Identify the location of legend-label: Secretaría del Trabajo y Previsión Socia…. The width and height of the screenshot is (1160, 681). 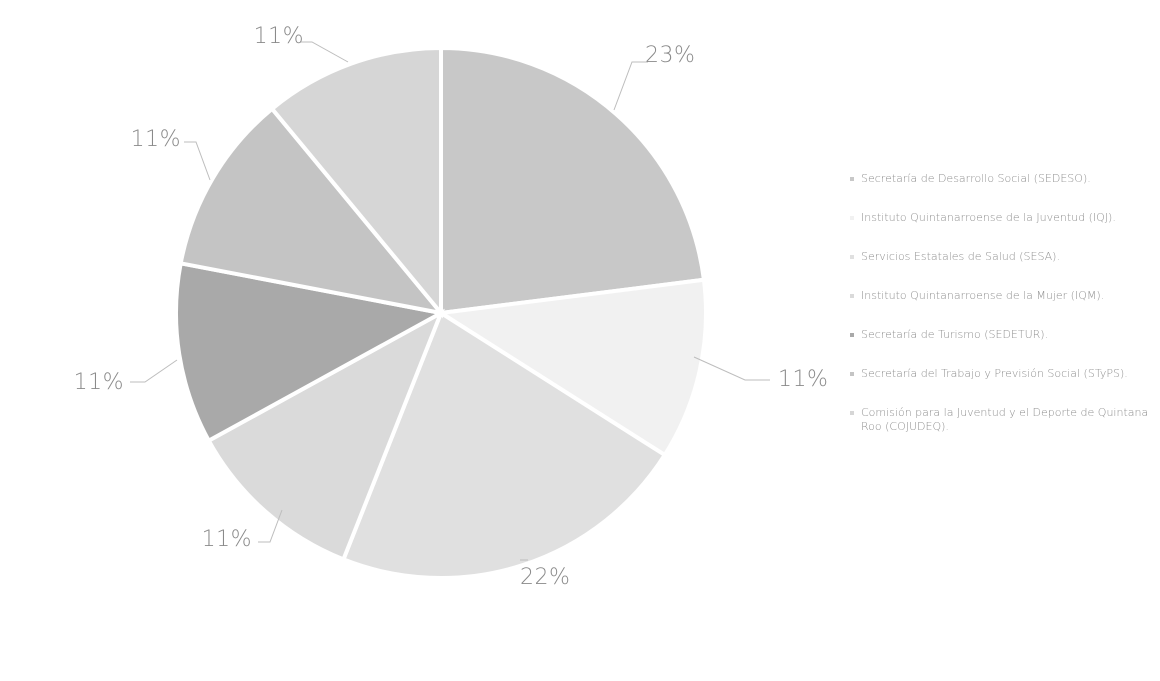
(994, 373).